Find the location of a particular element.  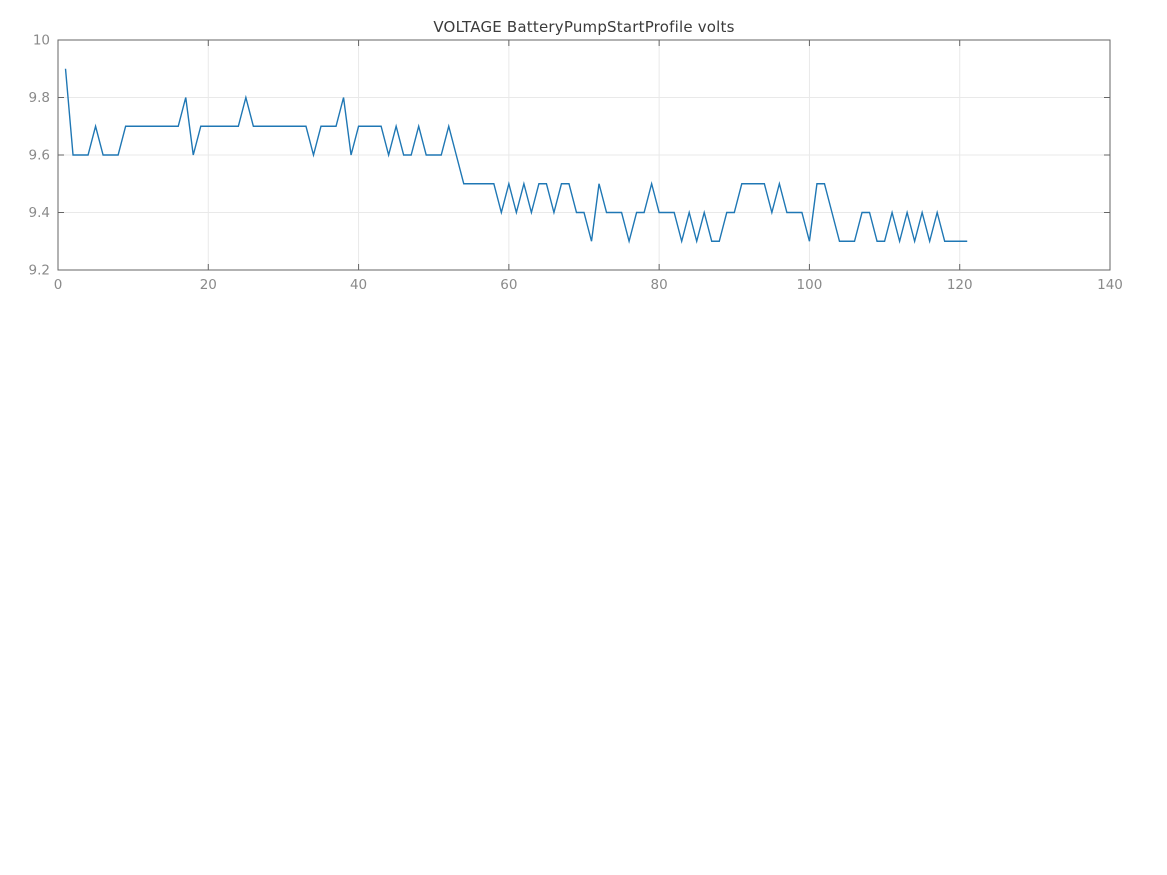

chart-title: VOLTAGE BatteryPumpStartProfile volts is located at coordinates (584, 27).